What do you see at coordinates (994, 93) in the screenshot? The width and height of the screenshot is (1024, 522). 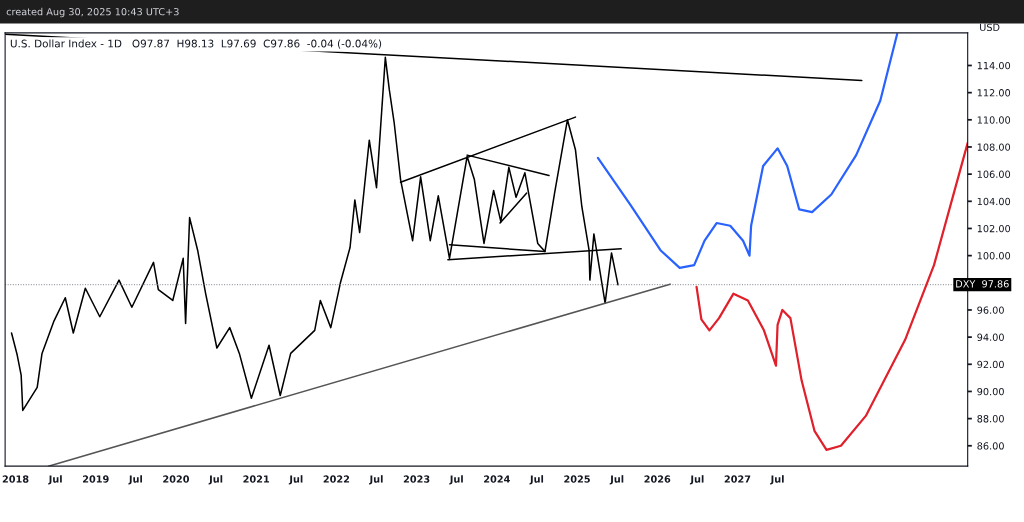 I see `y-tick-label: 112.00` at bounding box center [994, 93].